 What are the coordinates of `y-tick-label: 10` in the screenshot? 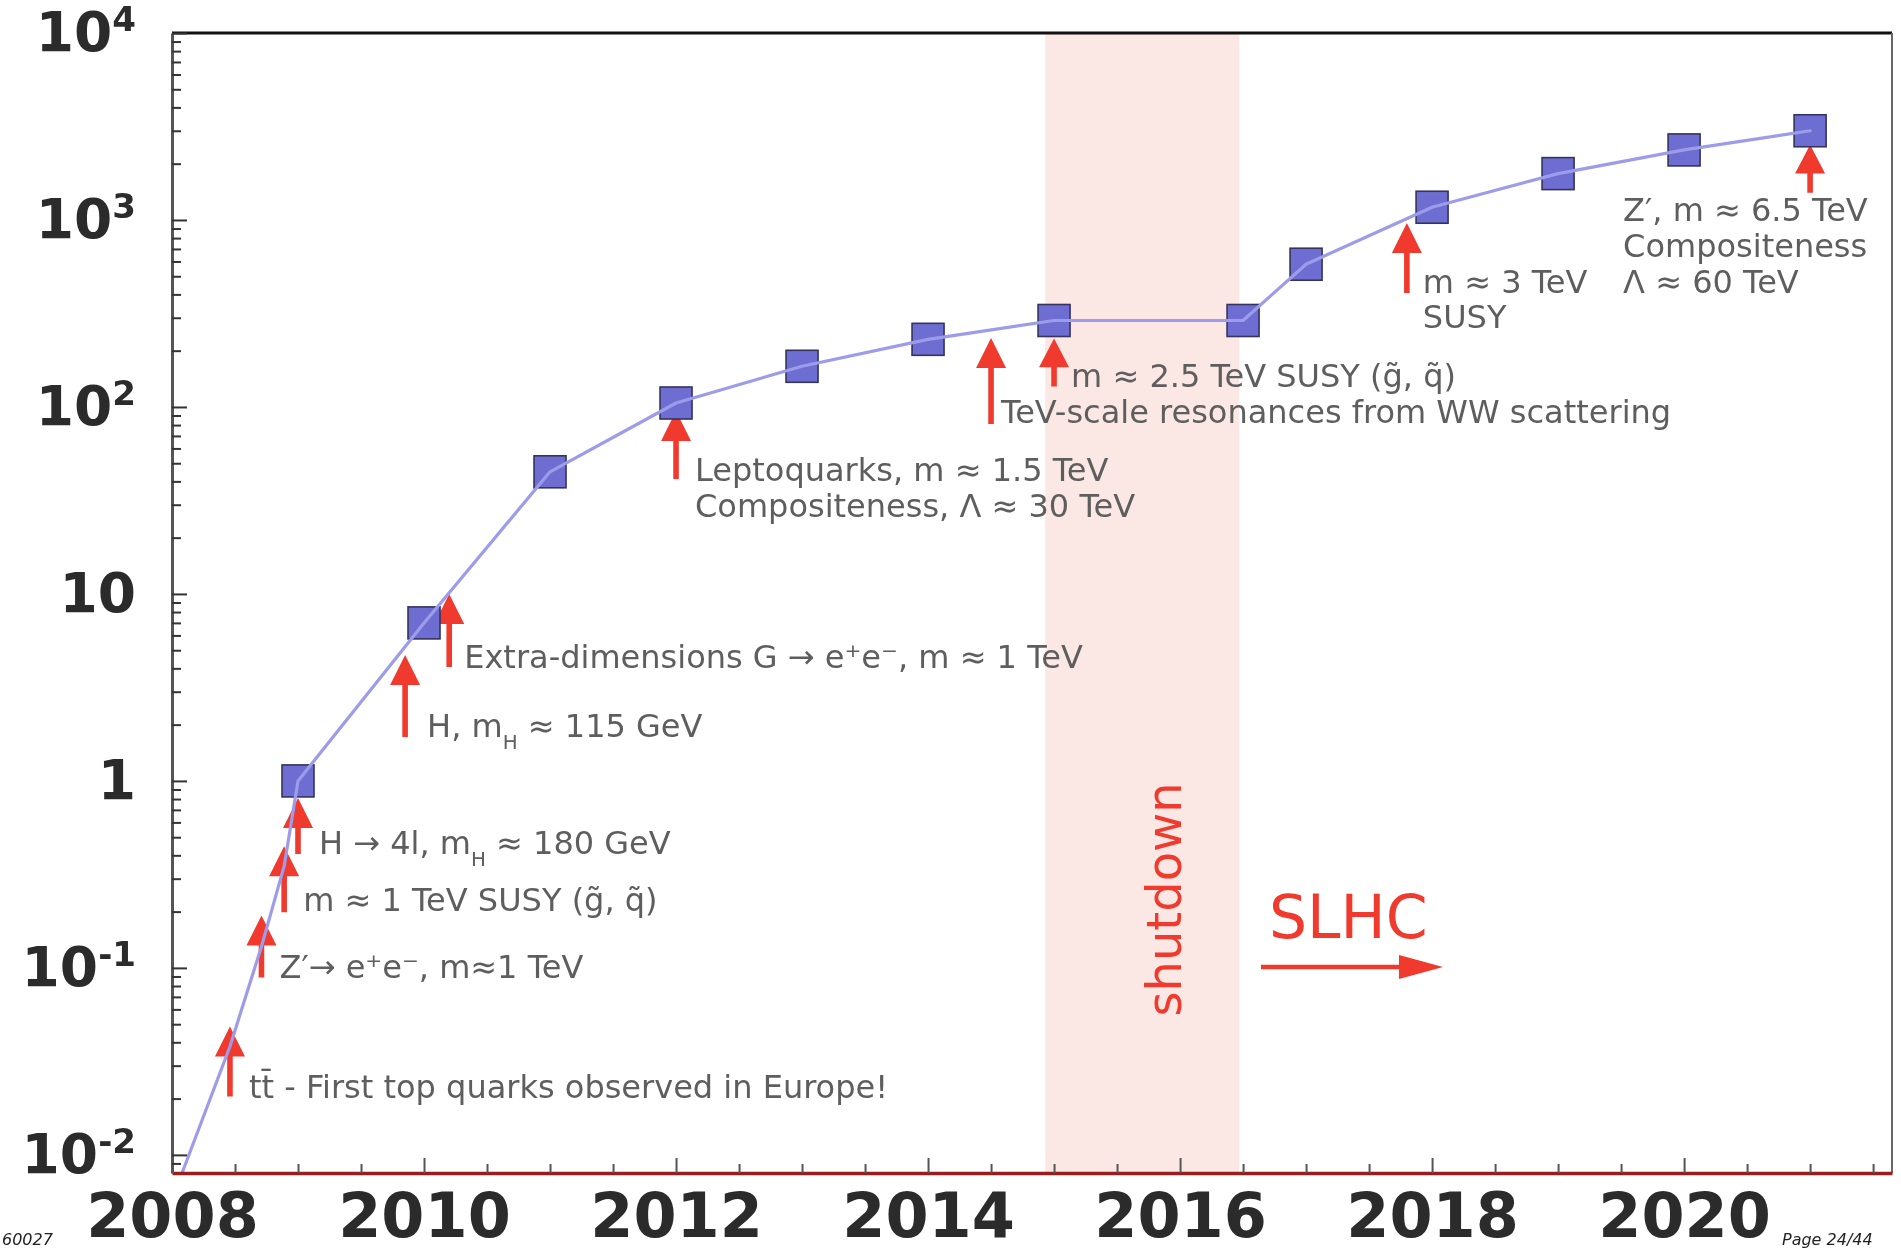 It's located at (97, 593).